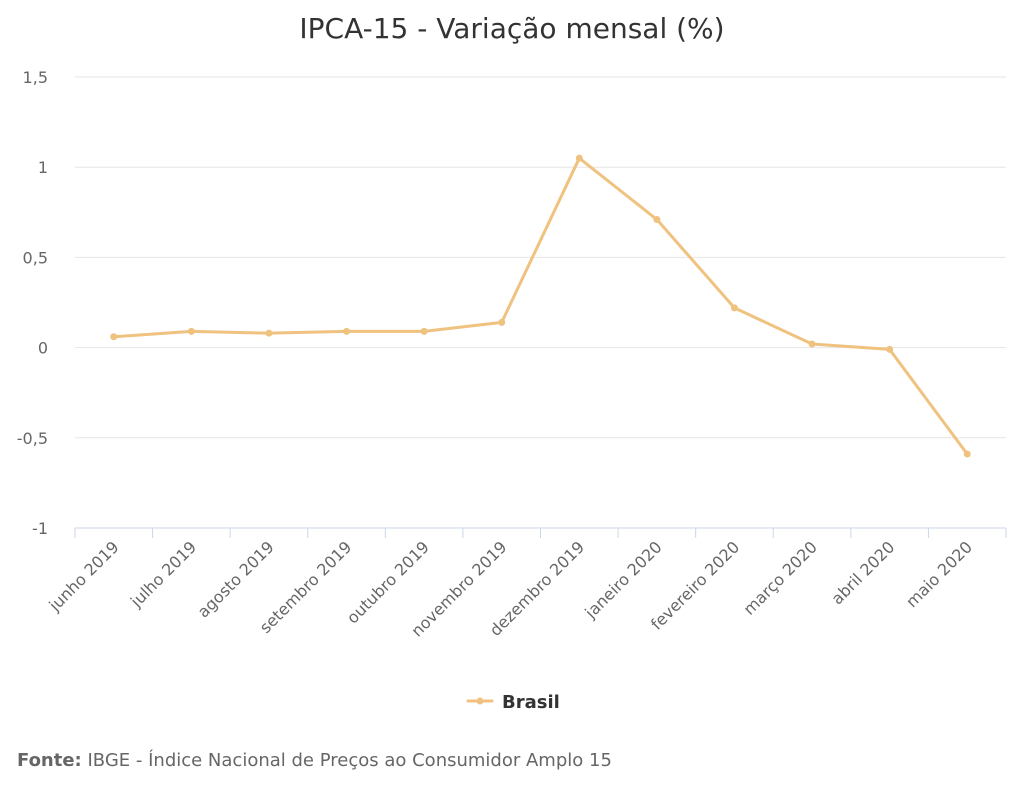  What do you see at coordinates (512, 28) in the screenshot?
I see `chart-title: IPCA-15 - Variação mensal (%)` at bounding box center [512, 28].